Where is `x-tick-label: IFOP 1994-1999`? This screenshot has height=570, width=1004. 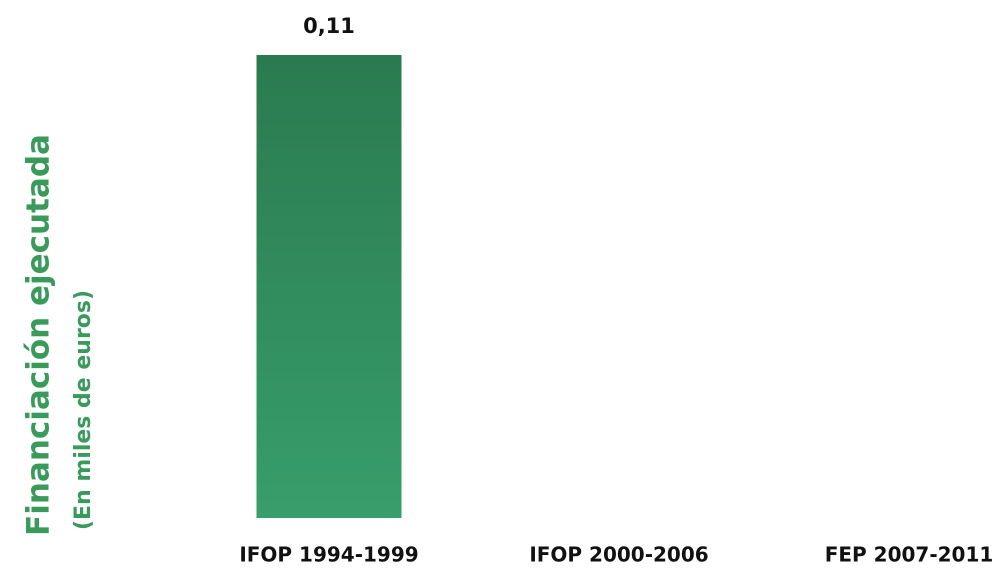 x-tick-label: IFOP 1994-1999 is located at coordinates (328, 555).